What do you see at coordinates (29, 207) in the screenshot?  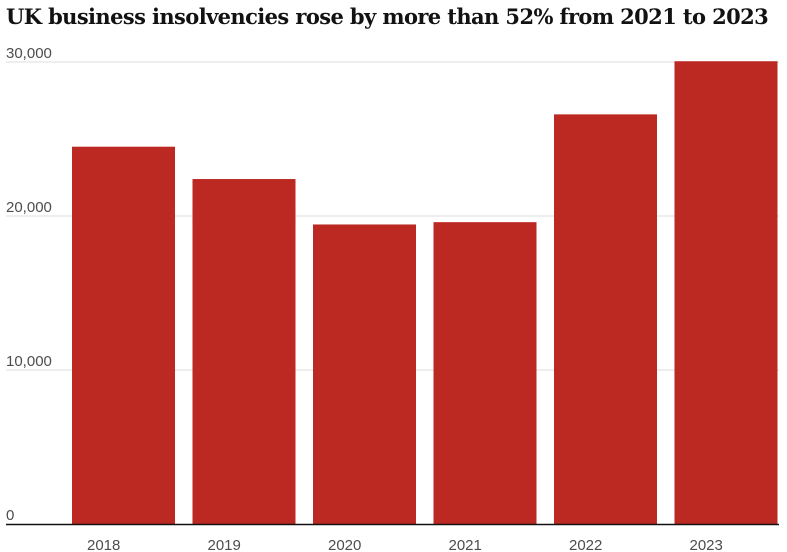 I see `y-tick-label: 20,000` at bounding box center [29, 207].